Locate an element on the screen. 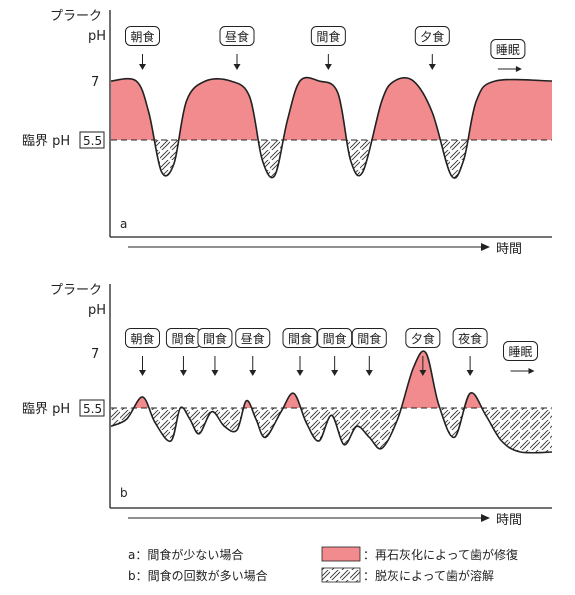 Image resolution: width=575 pixels, height=595 pixels. panel-letter: b is located at coordinates (124, 493).